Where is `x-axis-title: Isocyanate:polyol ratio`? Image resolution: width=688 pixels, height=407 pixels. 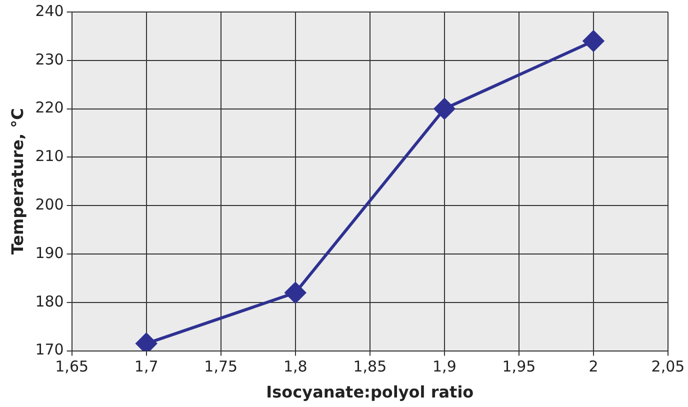 x-axis-title: Isocyanate:polyol ratio is located at coordinates (370, 392).